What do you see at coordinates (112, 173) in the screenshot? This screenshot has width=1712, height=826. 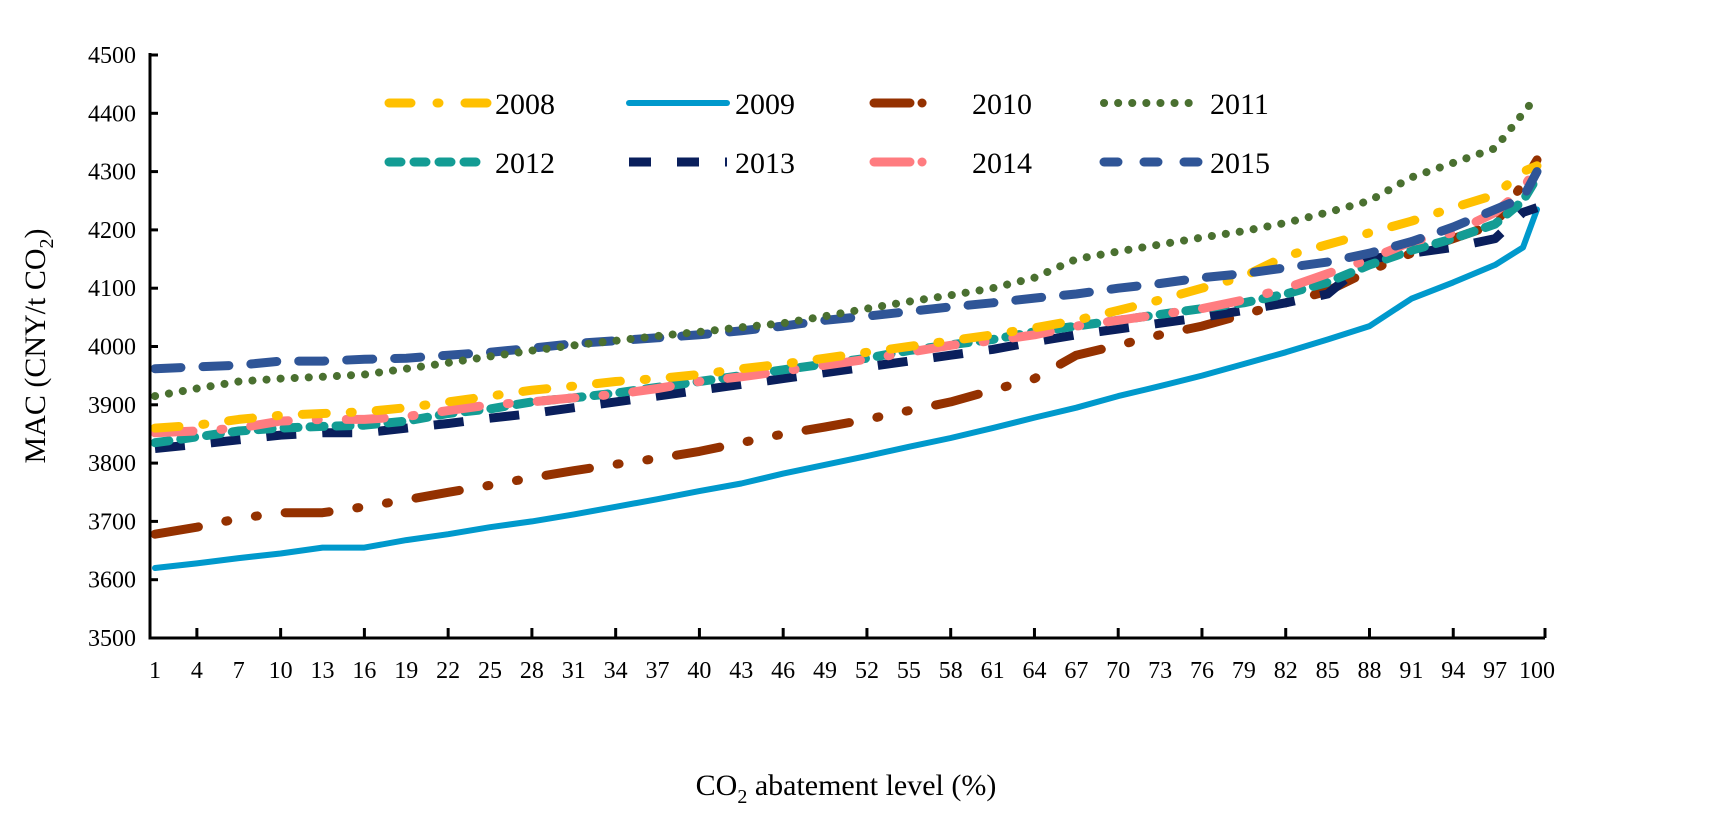 I see `y-tick-label: 4300` at bounding box center [112, 173].